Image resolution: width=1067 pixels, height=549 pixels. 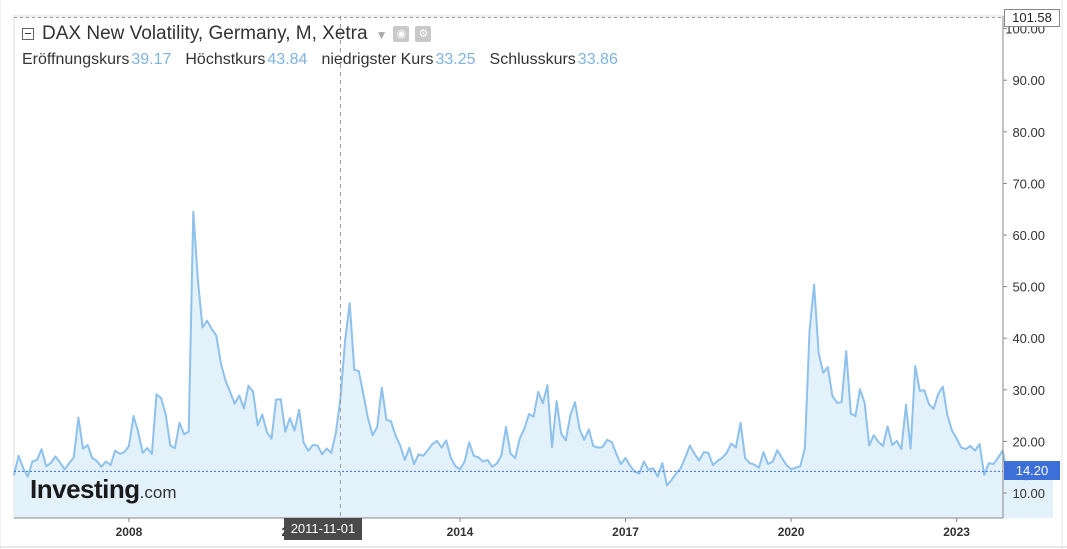 What do you see at coordinates (246, 59) in the screenshot?
I see `ohlc-high: Höchstkurs 43.84` at bounding box center [246, 59].